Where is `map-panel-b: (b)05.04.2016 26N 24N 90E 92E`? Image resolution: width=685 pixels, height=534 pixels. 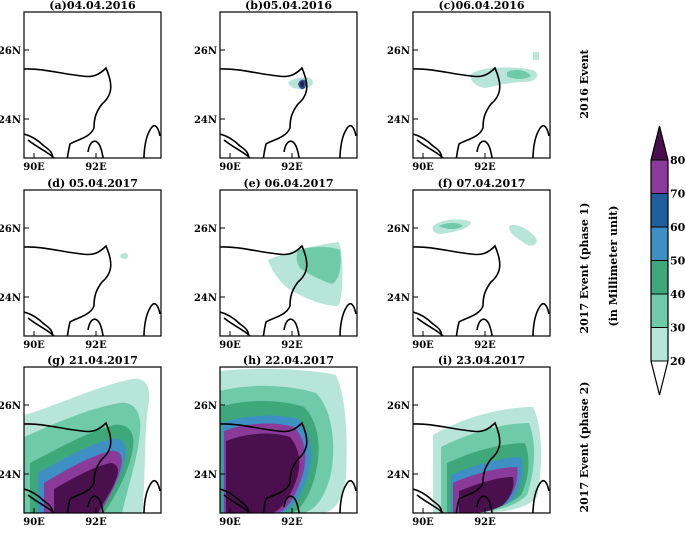
map-panel-b: (b)05.04.2016 26N 24N 90E 92E is located at coordinates (276, 86).